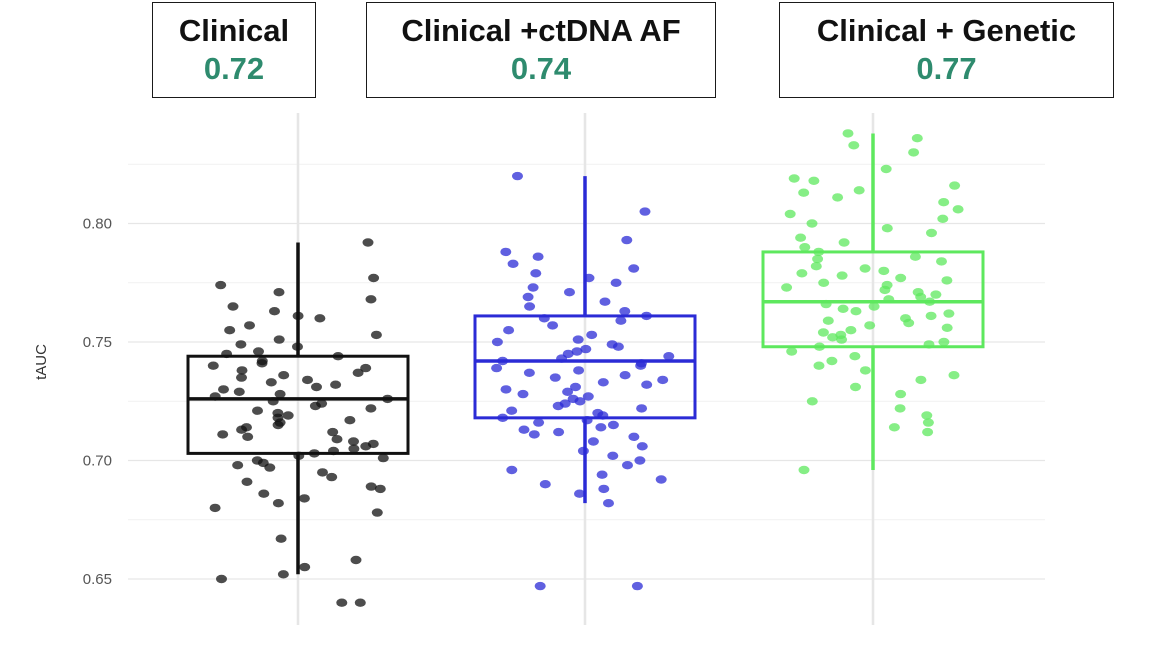  What do you see at coordinates (234, 50) in the screenshot?
I see `model-label-box-clinical: Clinical 0.72` at bounding box center [234, 50].